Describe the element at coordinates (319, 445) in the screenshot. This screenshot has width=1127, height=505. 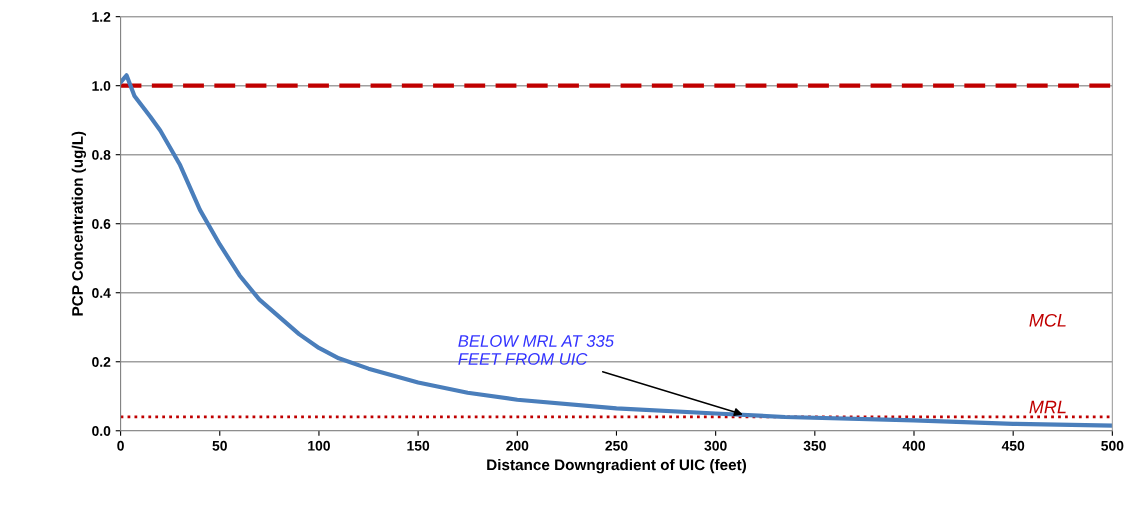
I see `x-tick-label: 100` at that location.